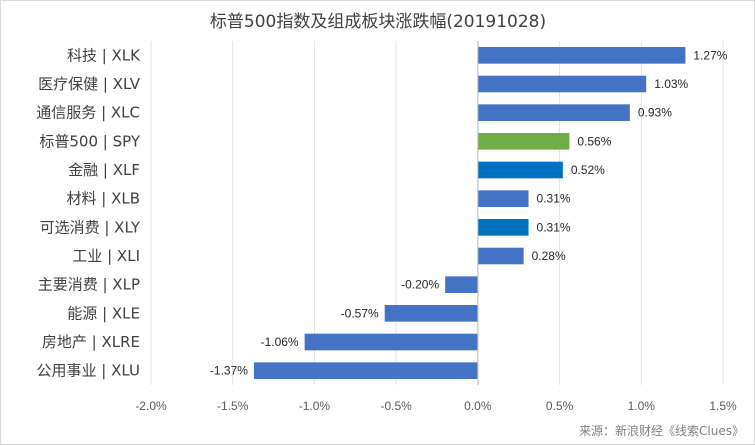  Describe the element at coordinates (560, 406) in the screenshot. I see `x-tick-label: 0.5%` at that location.